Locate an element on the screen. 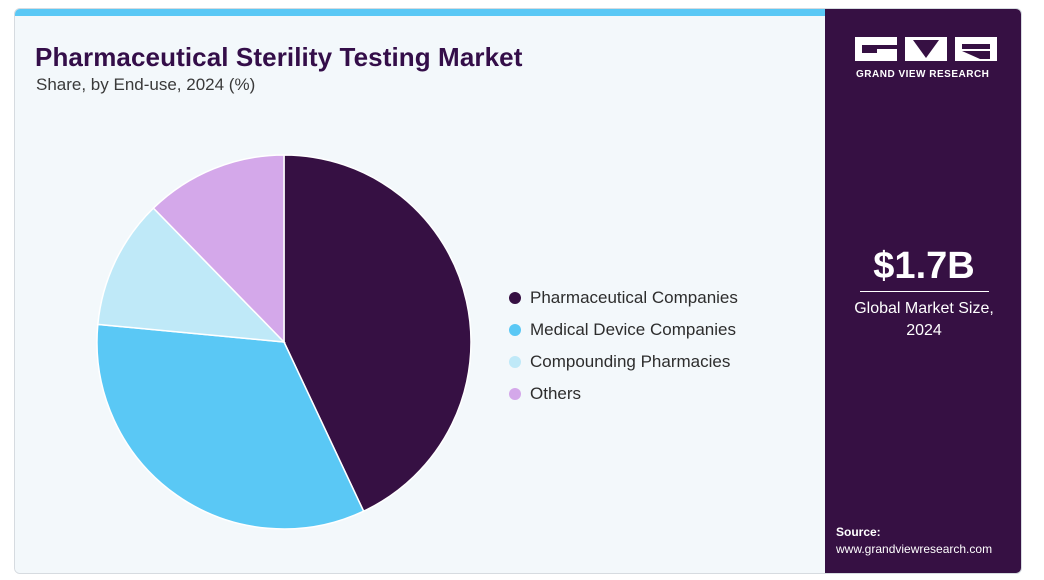 The height and width of the screenshot is (580, 1044). market-size-label-line1: Global Market Size, is located at coordinates (924, 308).